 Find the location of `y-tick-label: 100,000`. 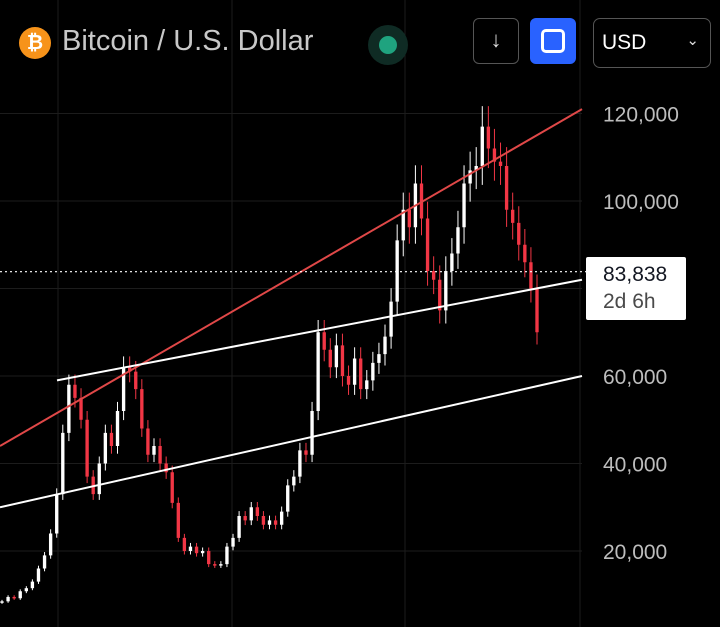

y-tick-label: 100,000 is located at coordinates (641, 202).